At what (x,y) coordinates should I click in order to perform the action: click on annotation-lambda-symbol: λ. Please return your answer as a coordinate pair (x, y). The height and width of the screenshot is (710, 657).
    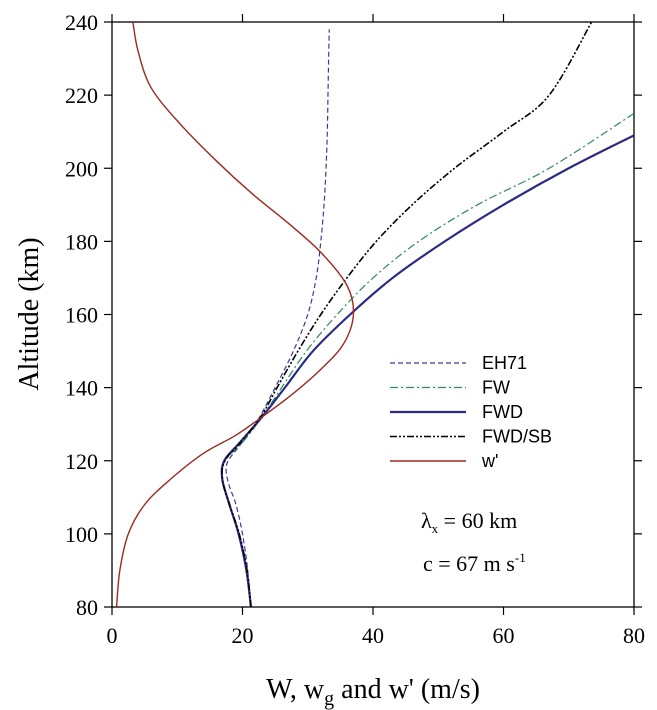
    Looking at the image, I should click on (426, 520).